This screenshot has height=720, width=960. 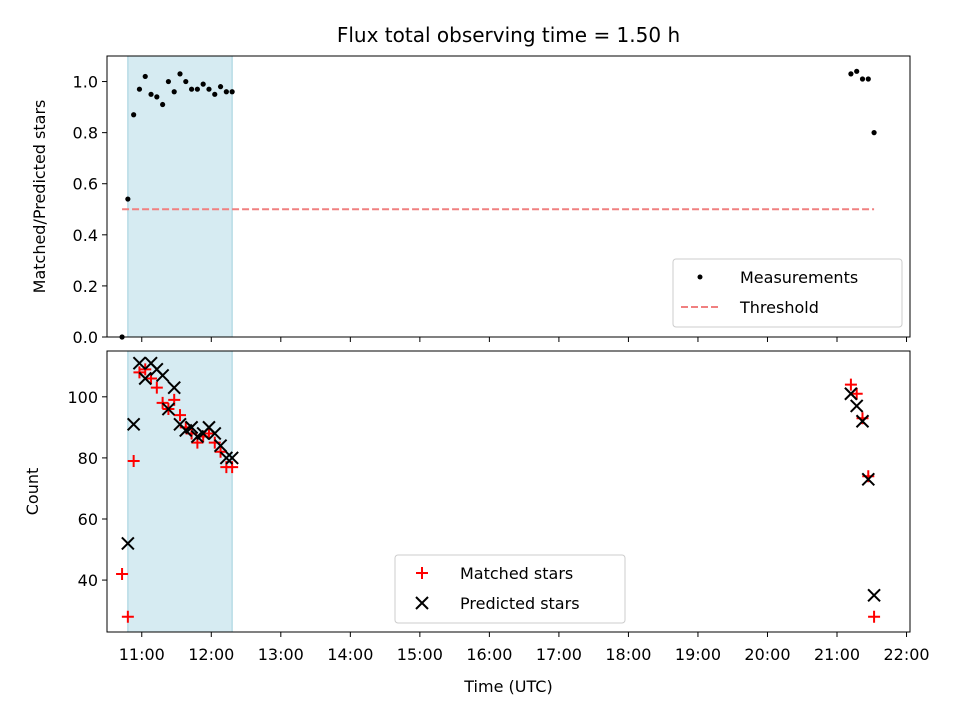 I want to click on y-tick-label: 40, so click(x=88, y=580).